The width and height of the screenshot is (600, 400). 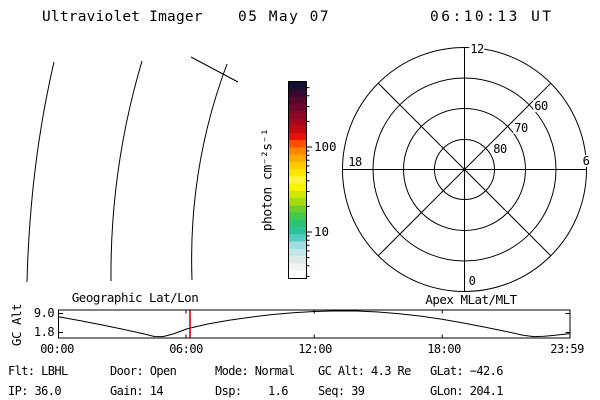 I want to click on gc-alt-curve, so click(x=314, y=324).